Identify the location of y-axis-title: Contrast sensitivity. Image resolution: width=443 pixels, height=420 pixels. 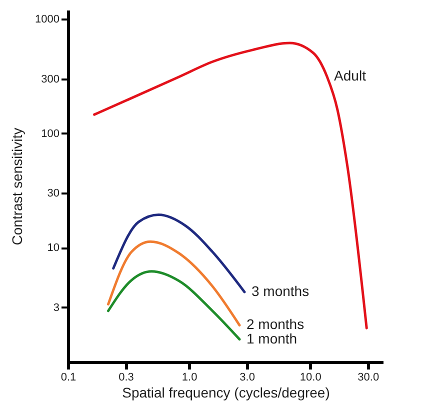
(17, 187).